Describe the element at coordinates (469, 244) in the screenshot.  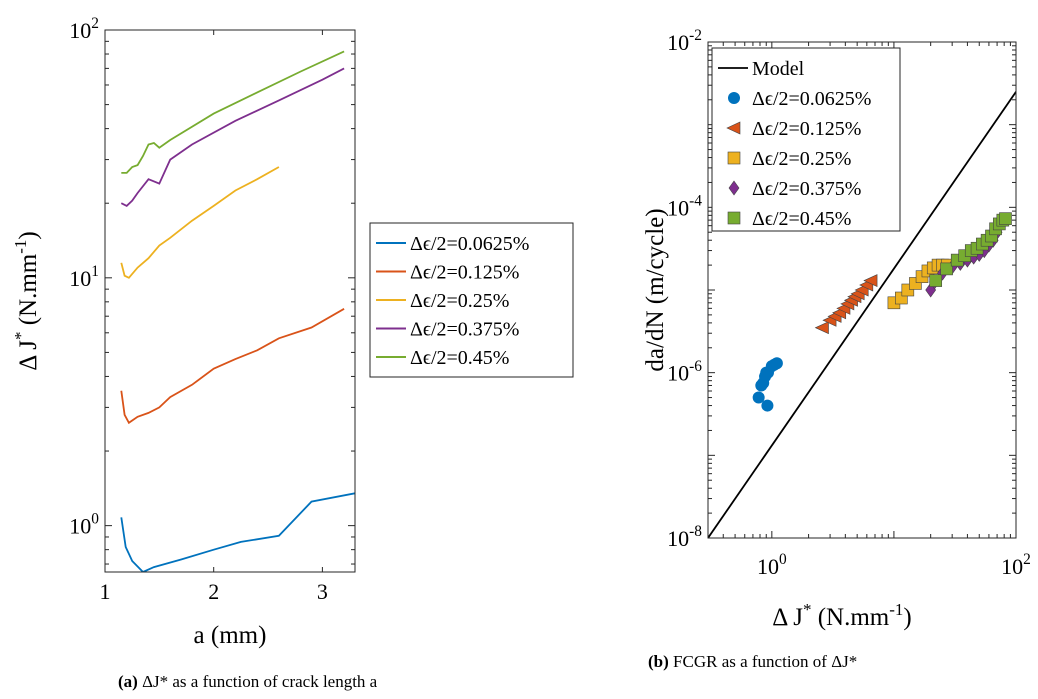
I see `legend-label-a-2-0-0625: Δϵ/2=0.0625%` at that location.